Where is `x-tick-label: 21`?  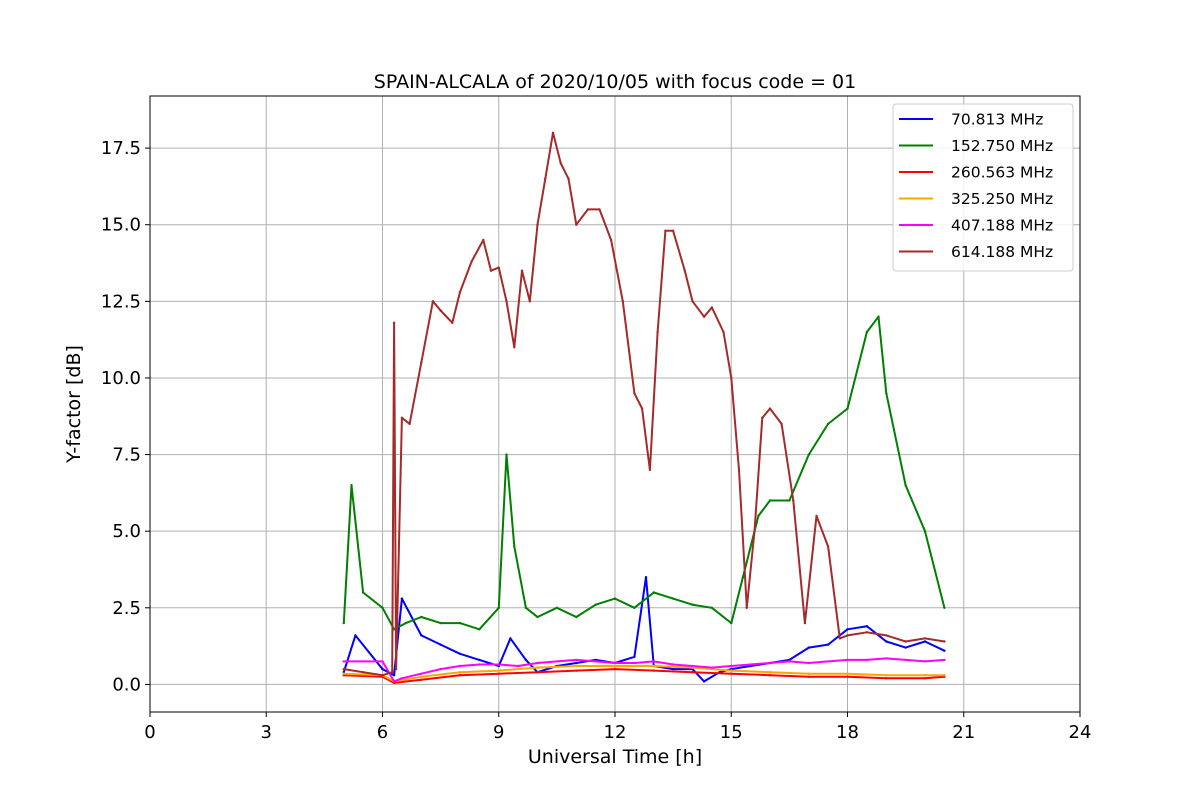 x-tick-label: 21 is located at coordinates (963, 732).